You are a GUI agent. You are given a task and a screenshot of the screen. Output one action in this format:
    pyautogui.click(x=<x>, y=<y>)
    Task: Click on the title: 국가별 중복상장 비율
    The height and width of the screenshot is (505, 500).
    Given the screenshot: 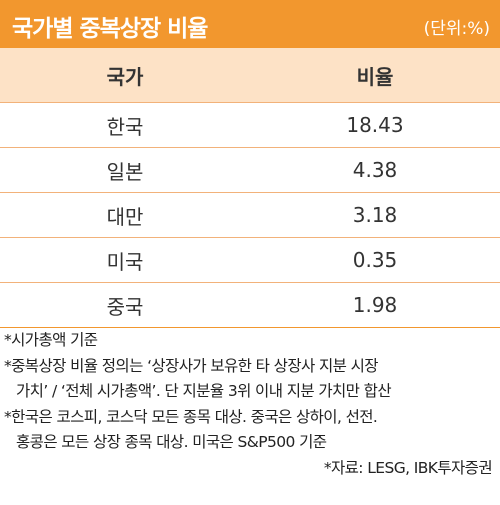 What is the action you would take?
    pyautogui.click(x=110, y=29)
    